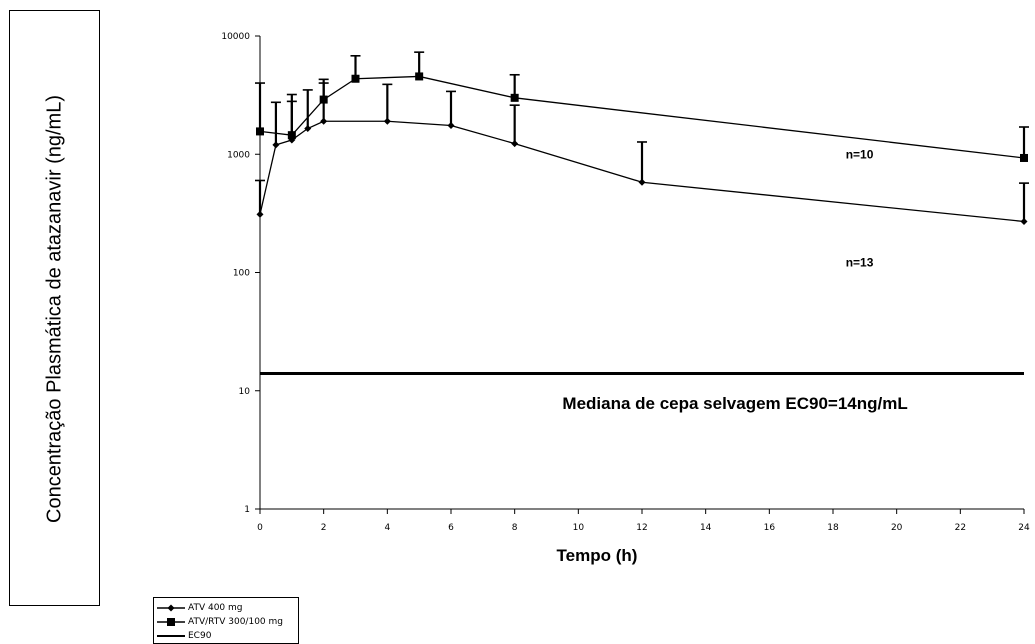 This screenshot has width=1035, height=644. What do you see at coordinates (1024, 528) in the screenshot?
I see `x-tick-label: 24` at bounding box center [1024, 528].